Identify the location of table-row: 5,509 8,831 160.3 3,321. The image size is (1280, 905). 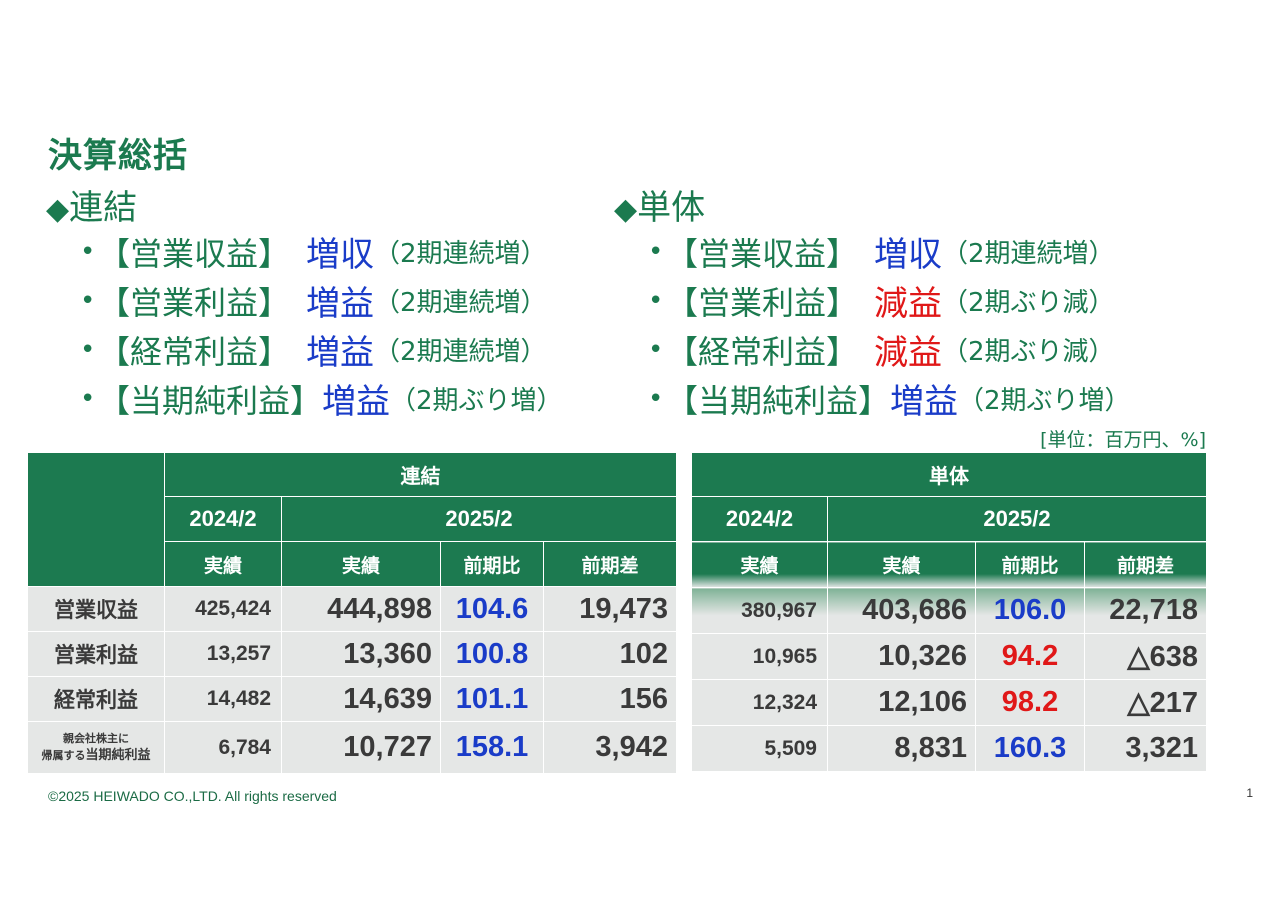
(949, 748).